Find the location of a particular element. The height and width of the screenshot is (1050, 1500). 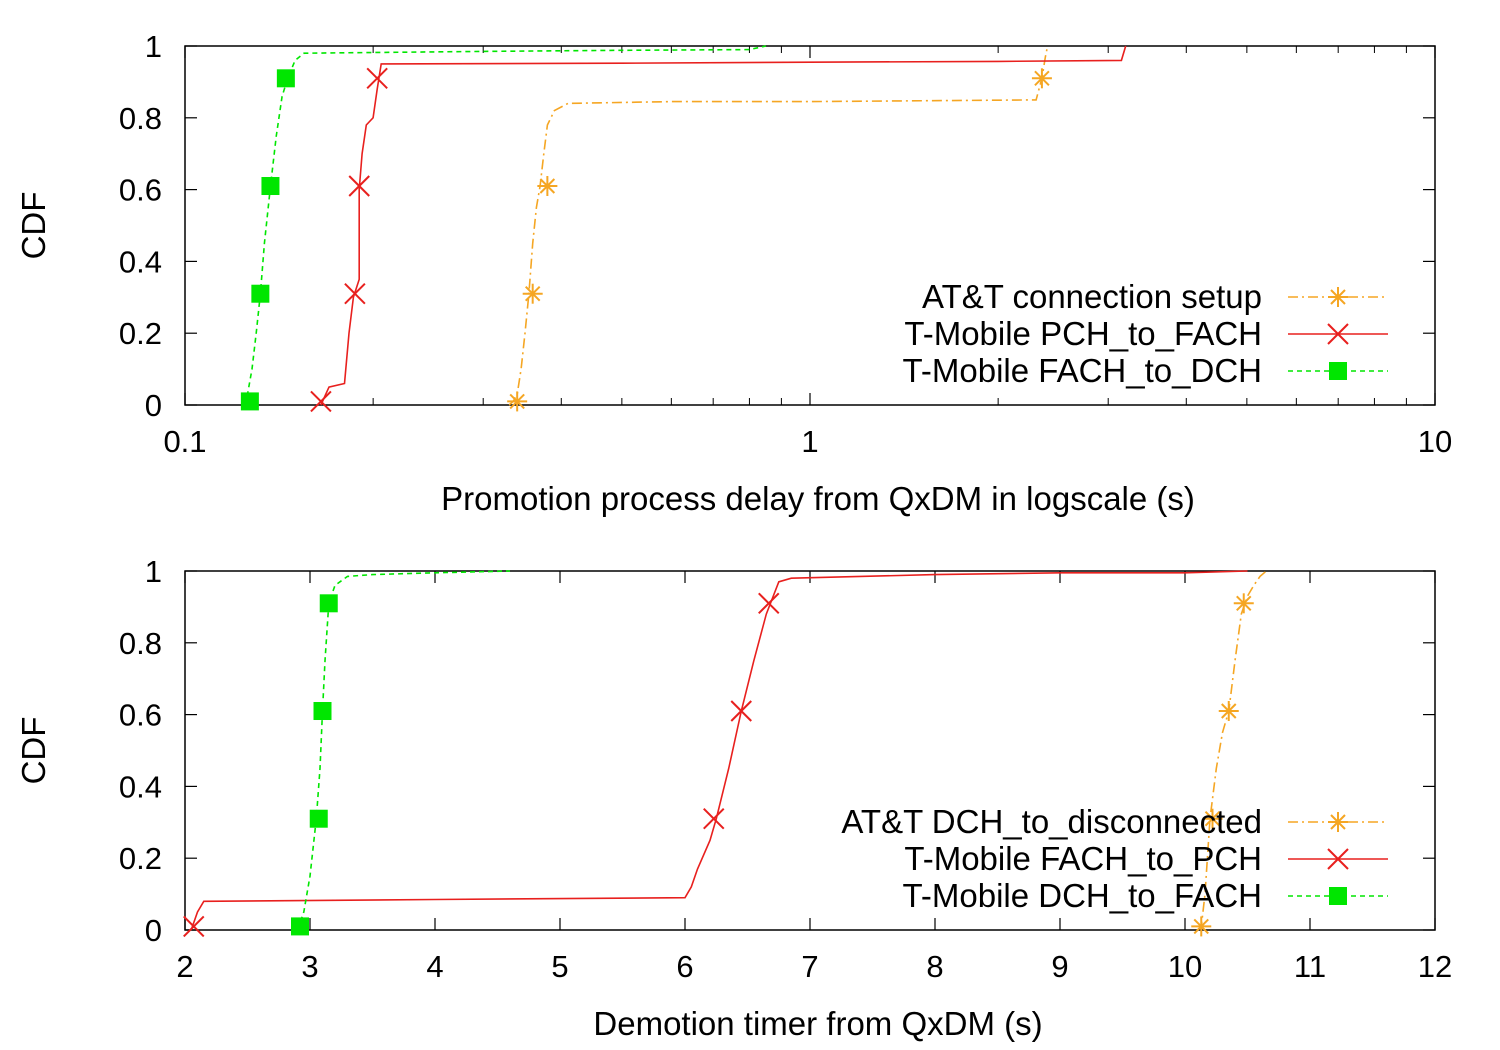

legend-entry-label: T-Mobile FACH_to_PCH is located at coordinates (1083, 858).